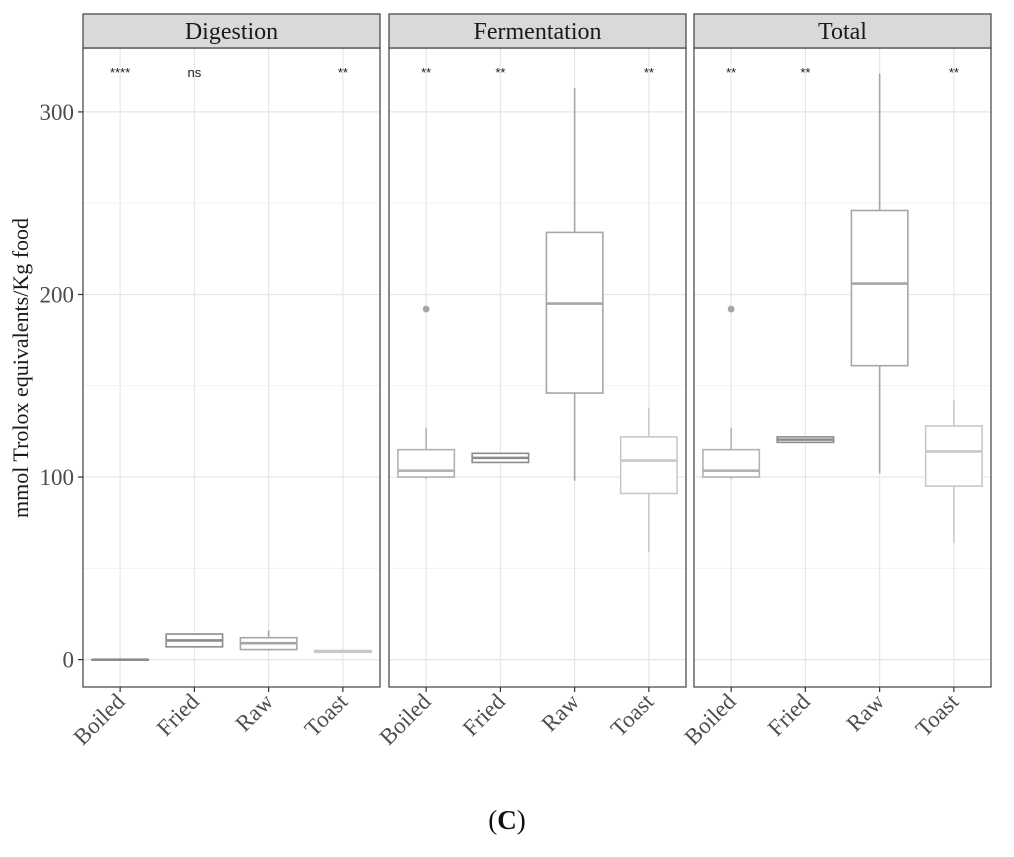 The width and height of the screenshot is (1014, 857). What do you see at coordinates (69, 660) in the screenshot?
I see `y-tick-label: 0` at bounding box center [69, 660].